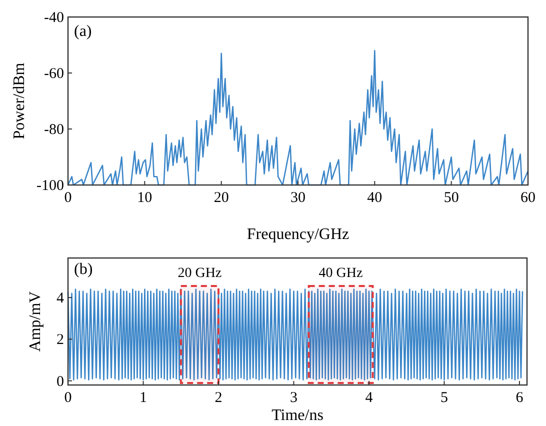 Image resolution: width=546 pixels, height=426 pixels. What do you see at coordinates (60, 298) in the screenshot?
I see `y-tick-label: 4` at bounding box center [60, 298].